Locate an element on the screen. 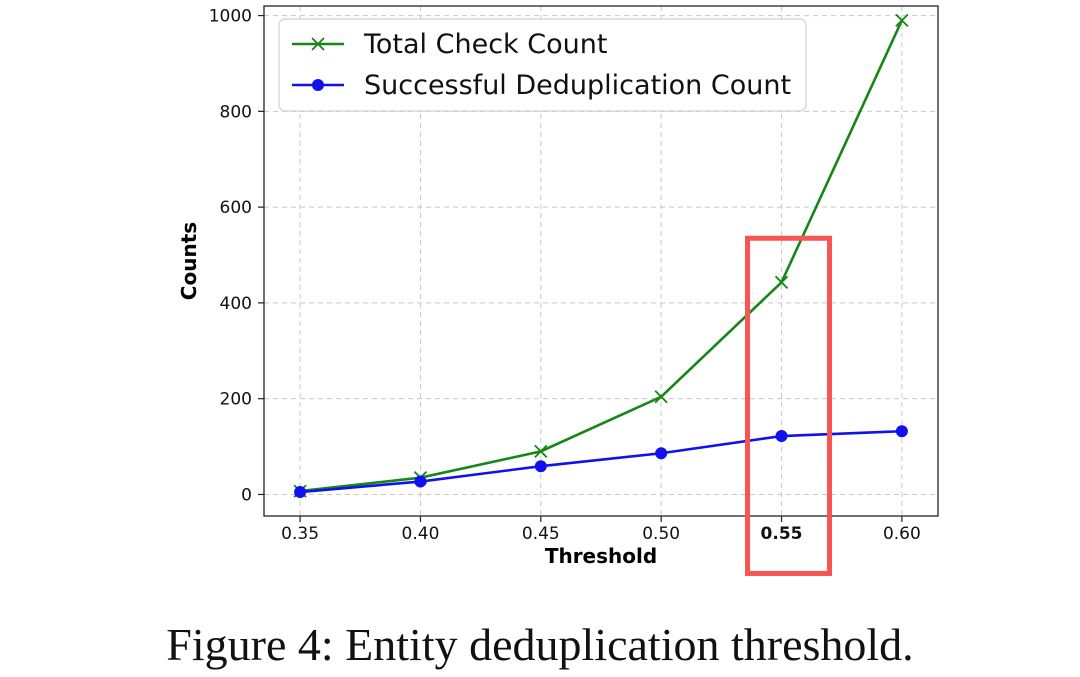 This screenshot has width=1080, height=677. y-tick-label: 400 is located at coordinates (236, 304).